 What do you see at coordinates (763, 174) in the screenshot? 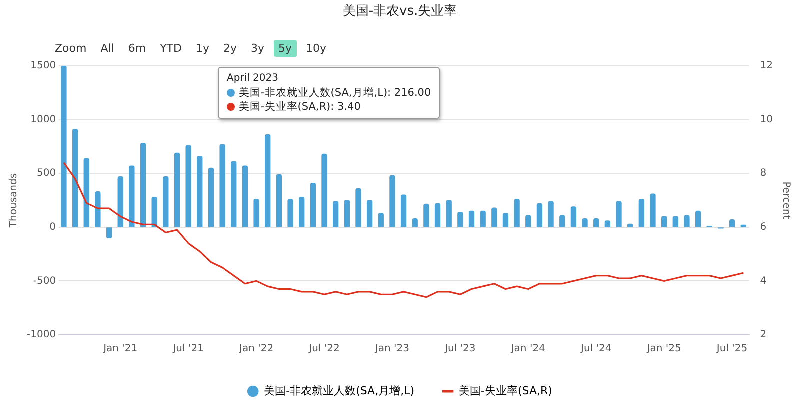
I see `y2-tick-label: 8` at bounding box center [763, 174].